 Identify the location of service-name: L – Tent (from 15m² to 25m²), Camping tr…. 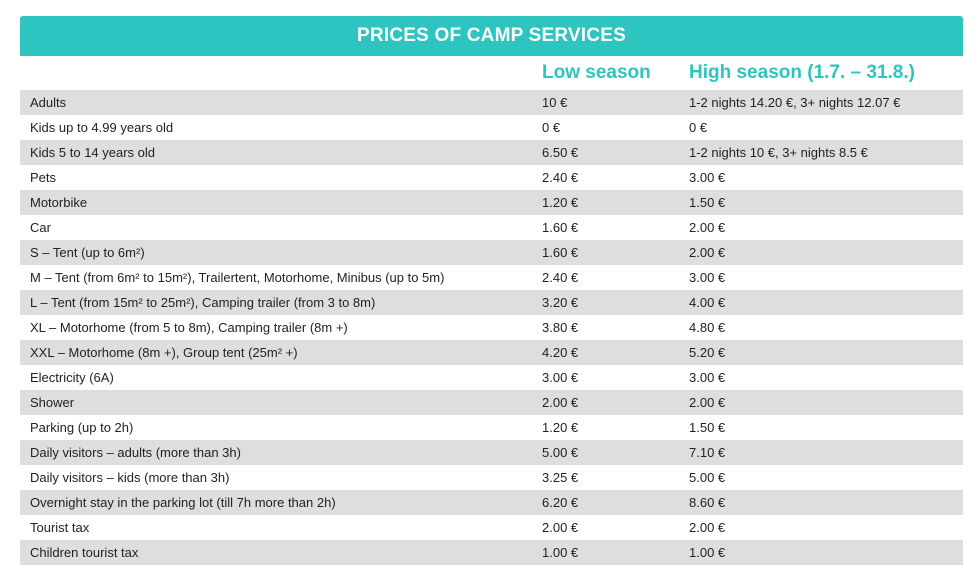
(203, 302).